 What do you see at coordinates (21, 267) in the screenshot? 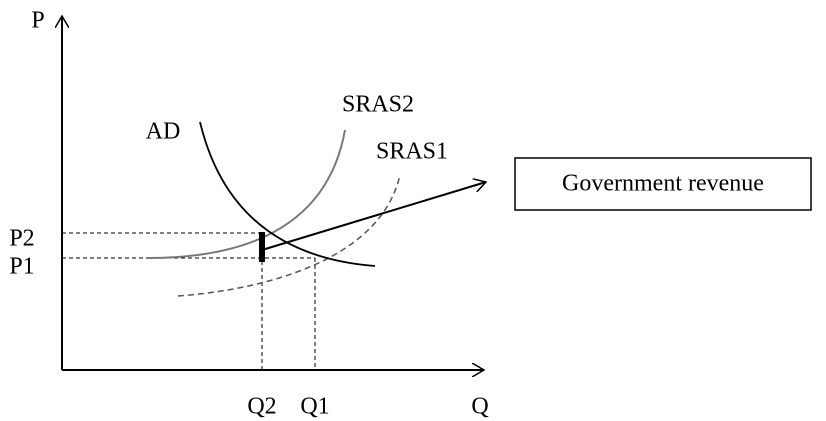
I see `p1-label: P1` at bounding box center [21, 267].